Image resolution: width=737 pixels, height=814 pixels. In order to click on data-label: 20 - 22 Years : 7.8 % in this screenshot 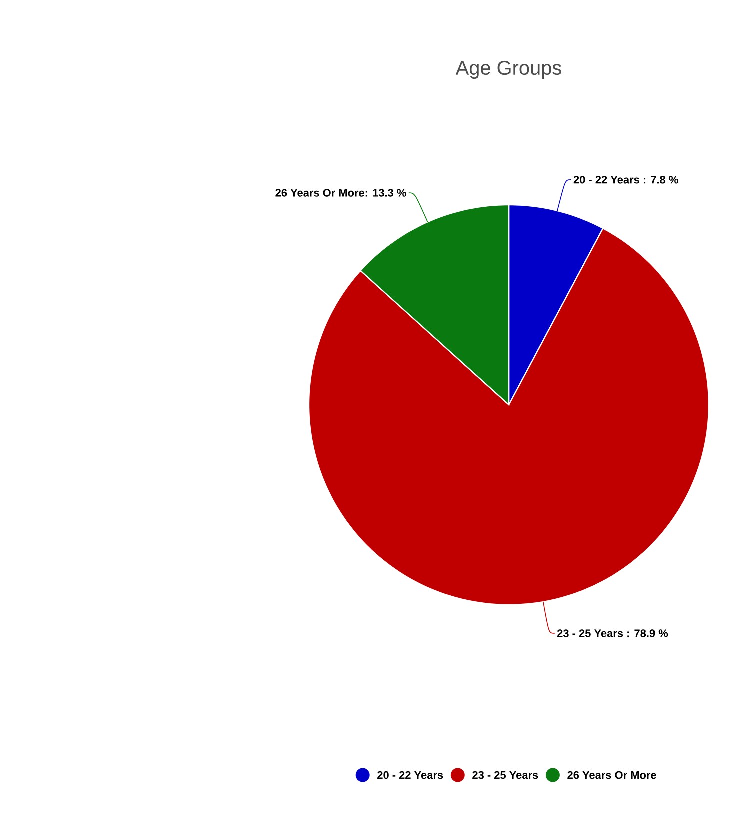, I will do `click(626, 180)`.